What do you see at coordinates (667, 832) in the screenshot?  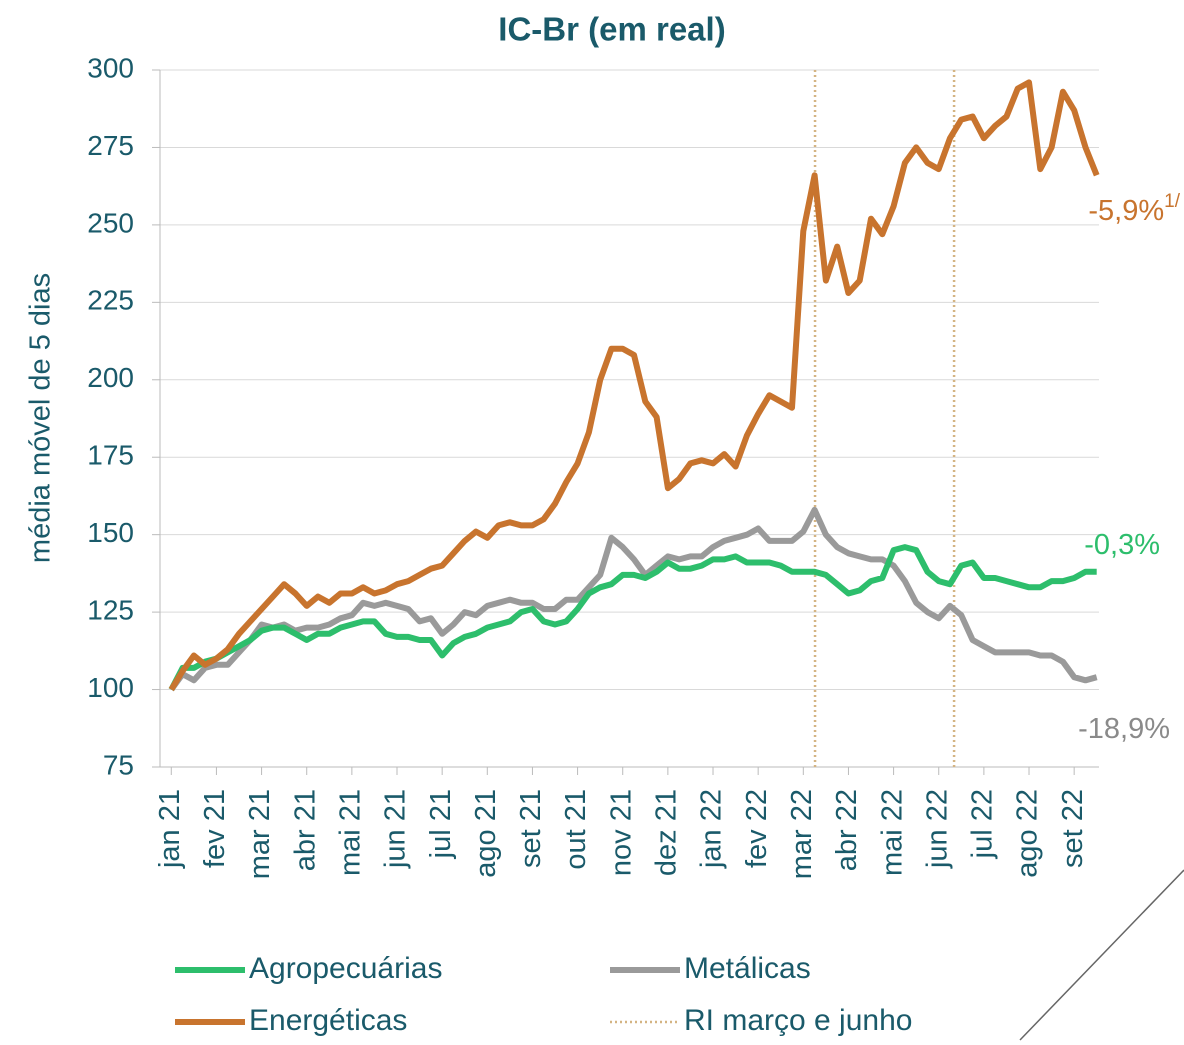 I see `x-tick-label: dez 21` at bounding box center [667, 832].